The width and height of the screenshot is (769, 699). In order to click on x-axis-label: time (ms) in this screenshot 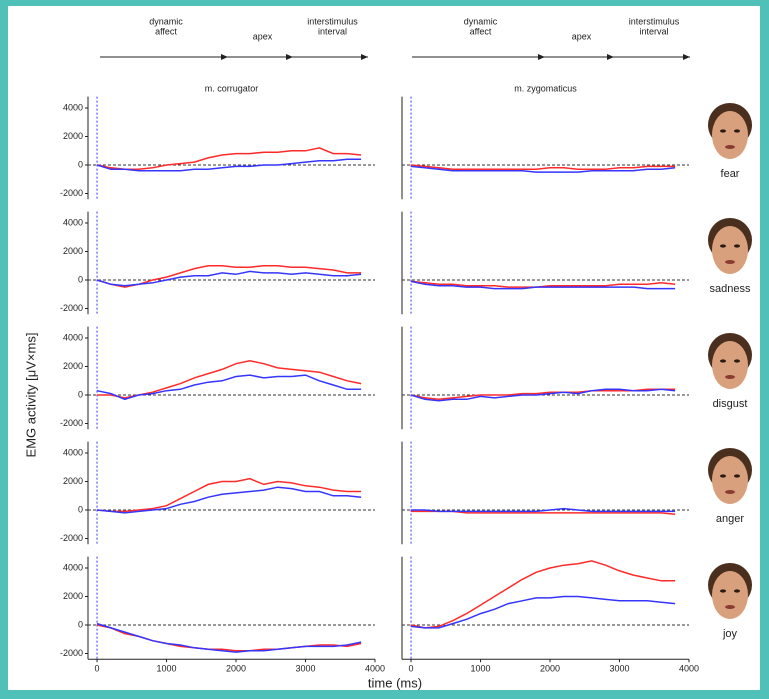, I will do `click(395, 682)`.